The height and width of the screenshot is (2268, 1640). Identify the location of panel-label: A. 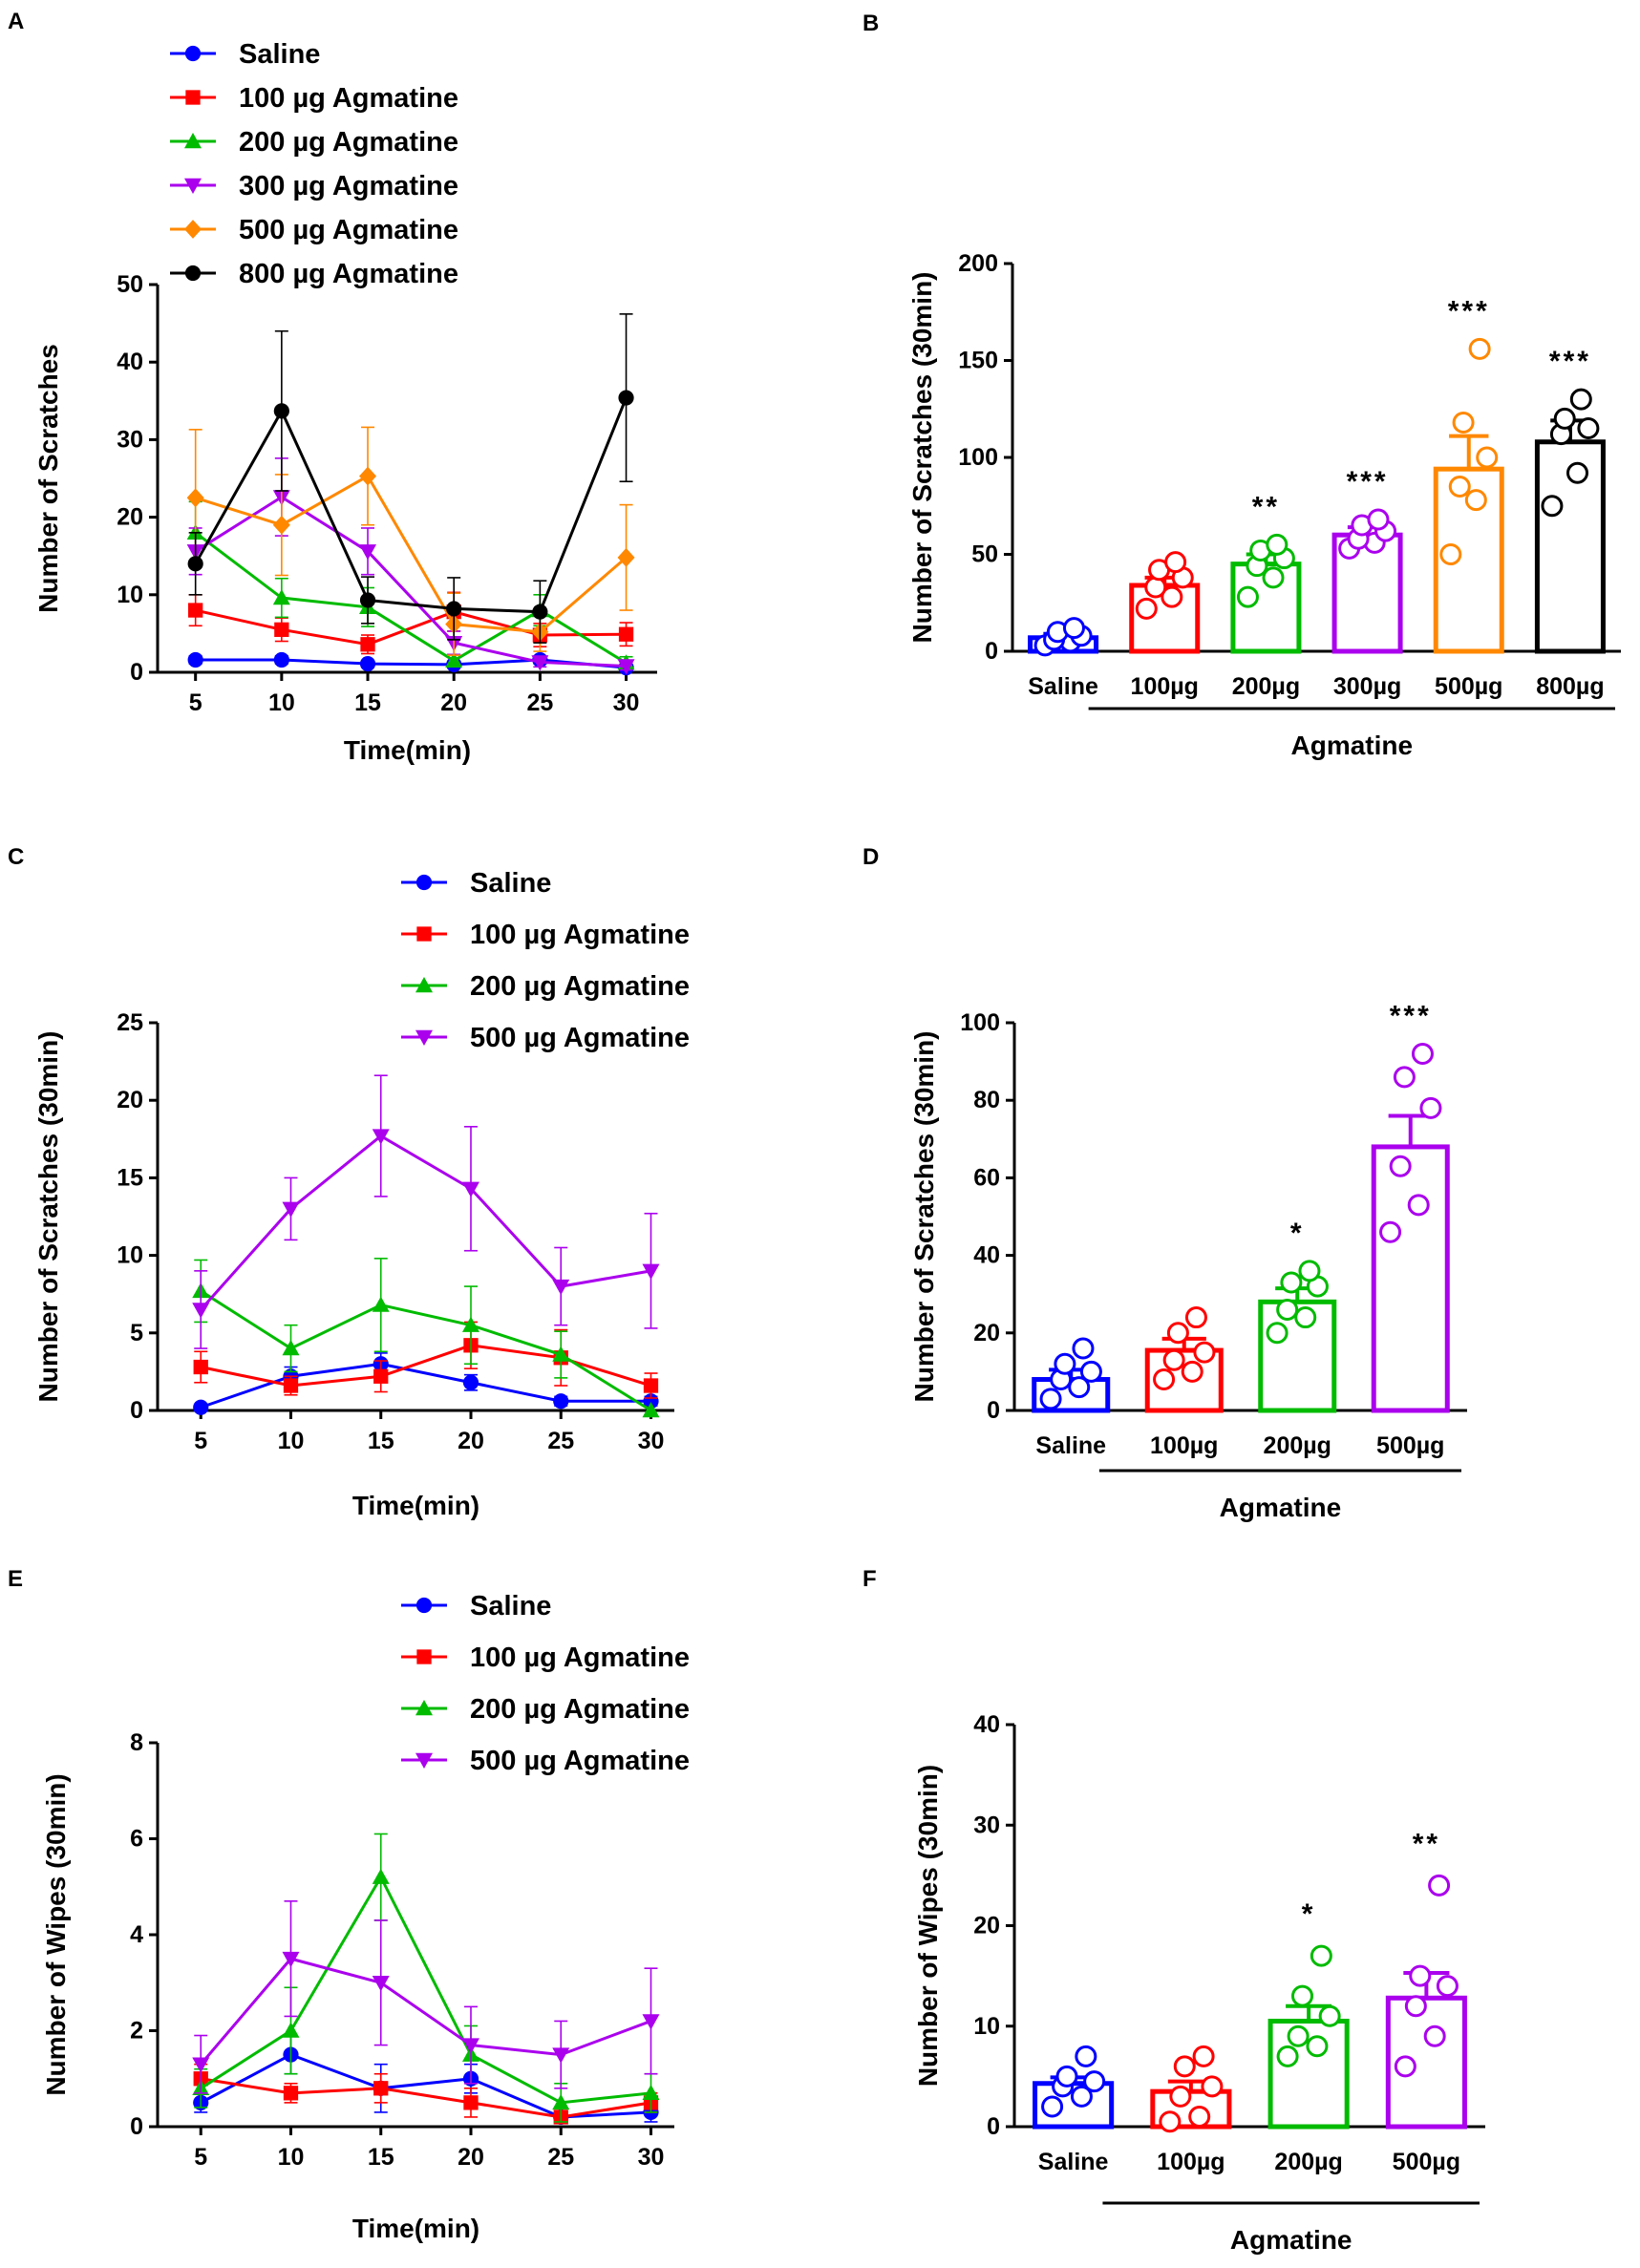
(16, 21).